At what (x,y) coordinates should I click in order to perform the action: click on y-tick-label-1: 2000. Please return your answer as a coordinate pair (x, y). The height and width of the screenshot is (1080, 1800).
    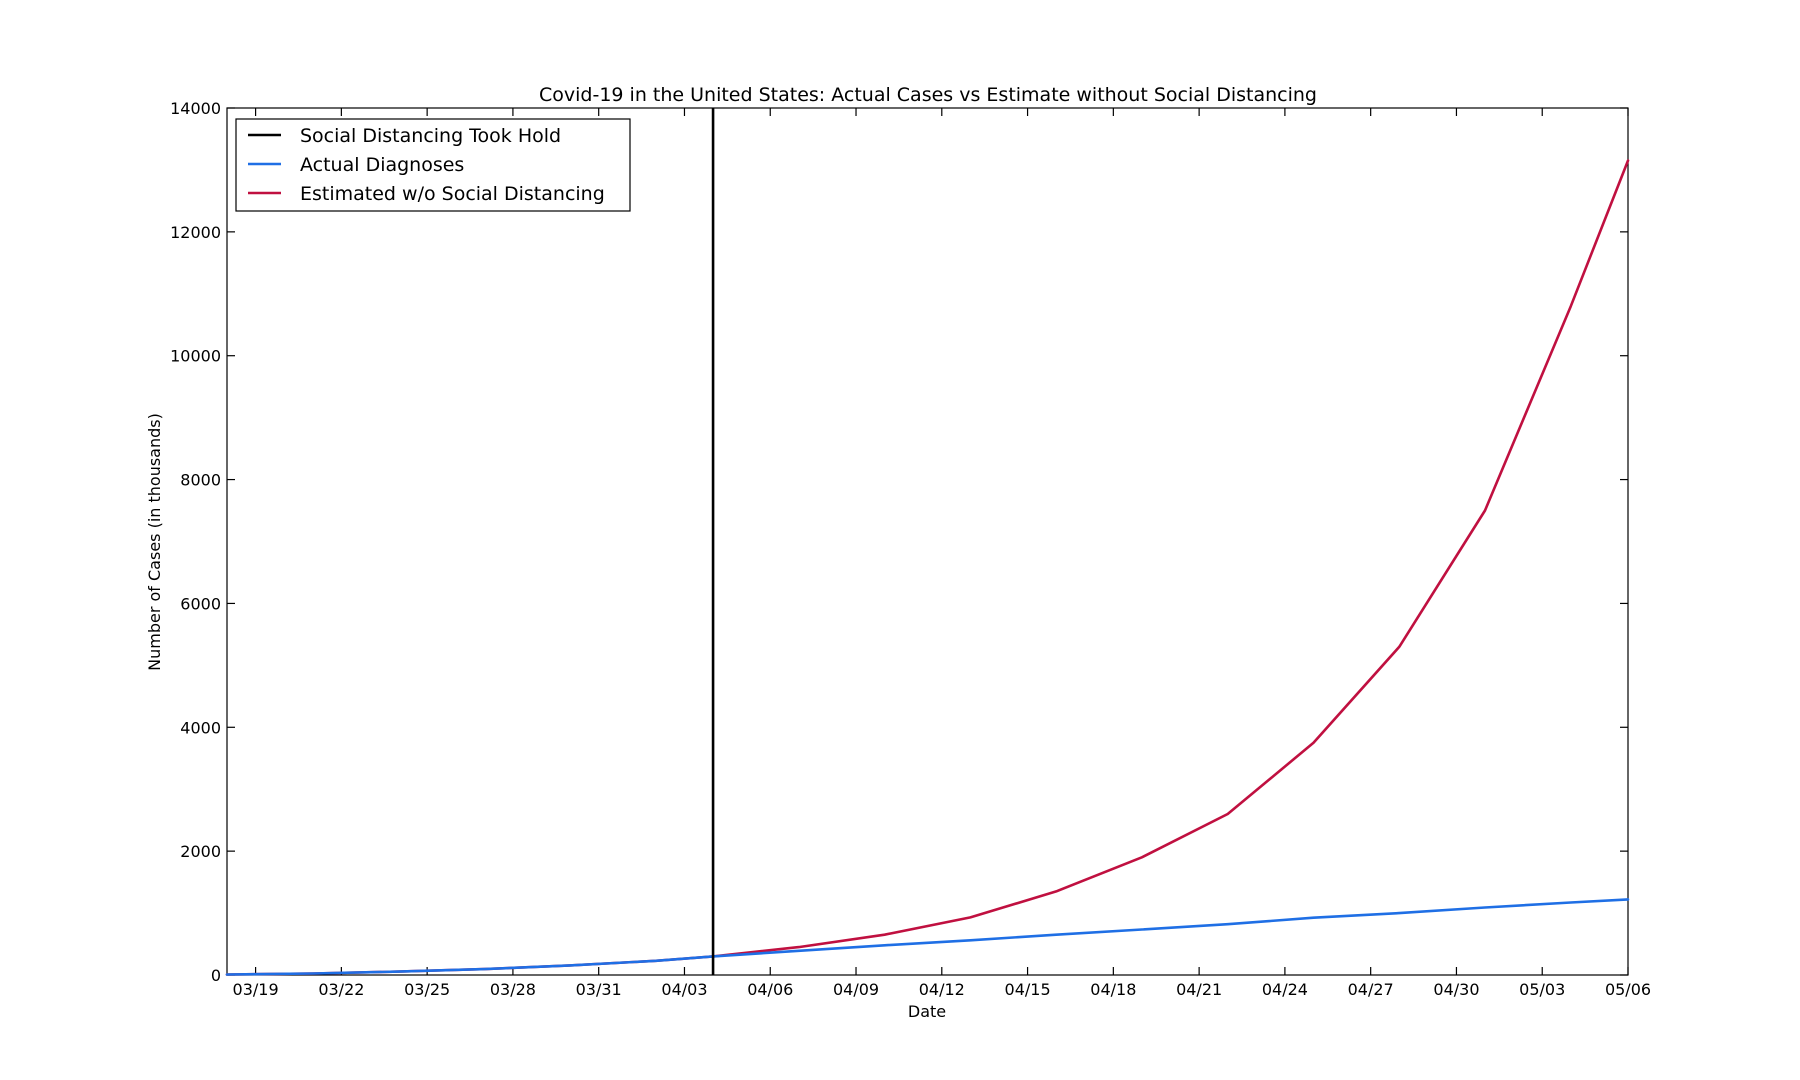
    Looking at the image, I should click on (200, 851).